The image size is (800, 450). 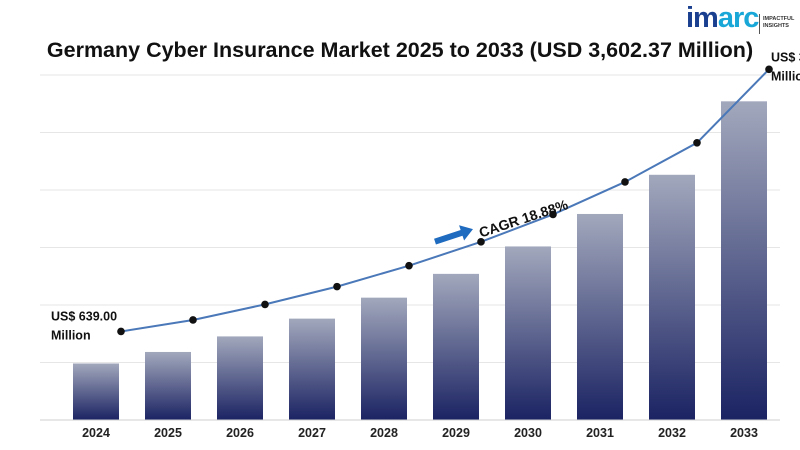 What do you see at coordinates (553, 214) in the screenshot?
I see `trend-point-2030` at bounding box center [553, 214].